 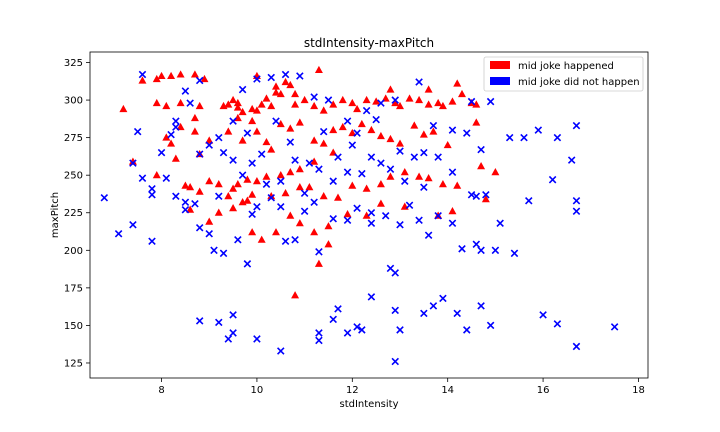 I want to click on y-tick-label: 250, so click(x=73, y=176).